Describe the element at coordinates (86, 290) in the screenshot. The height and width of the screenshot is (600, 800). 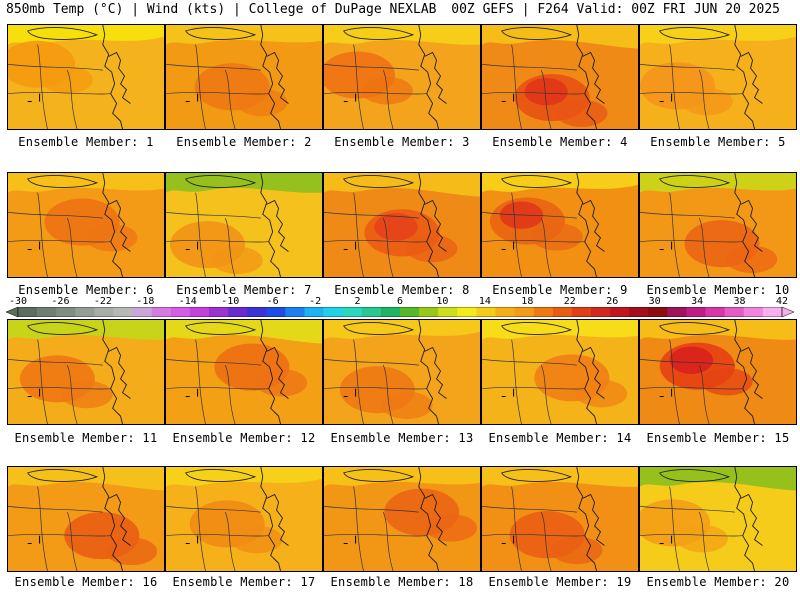
I see `ensemble-member-label: Ensemble Member: 6` at that location.